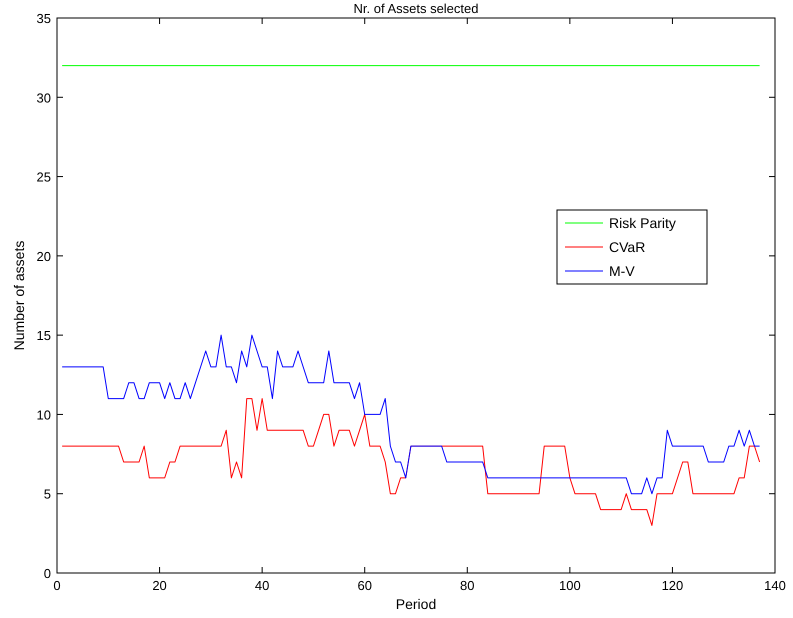 The width and height of the screenshot is (793, 618). What do you see at coordinates (673, 585) in the screenshot?
I see `x-tick-label: 120` at bounding box center [673, 585].